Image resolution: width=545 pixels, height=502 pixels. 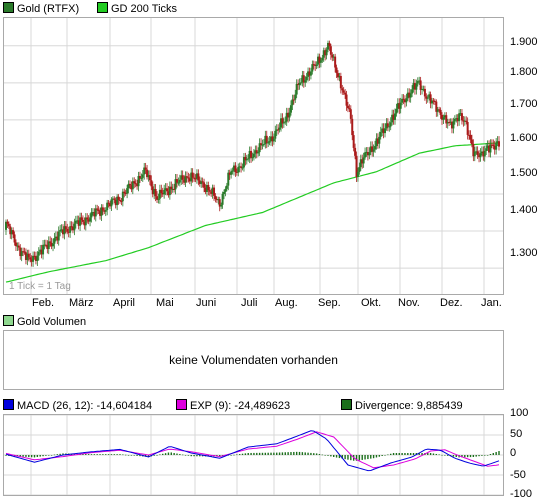 I want to click on x-tick-okt: Okt., so click(x=371, y=303).